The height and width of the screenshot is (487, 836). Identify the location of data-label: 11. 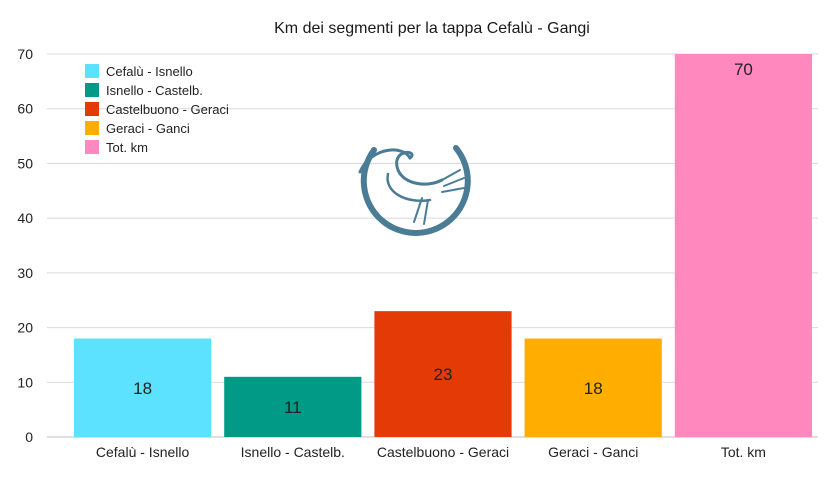
(293, 407).